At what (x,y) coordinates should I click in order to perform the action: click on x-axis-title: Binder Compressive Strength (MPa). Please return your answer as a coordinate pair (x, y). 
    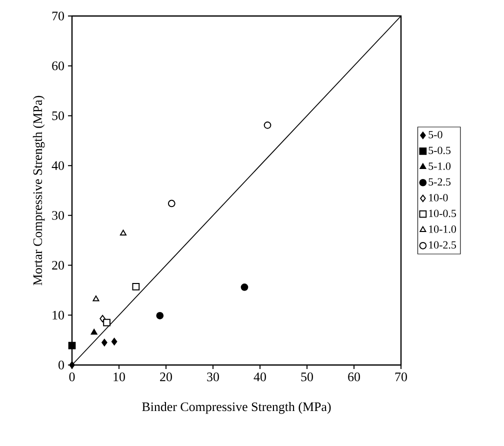
    Looking at the image, I should click on (236, 408).